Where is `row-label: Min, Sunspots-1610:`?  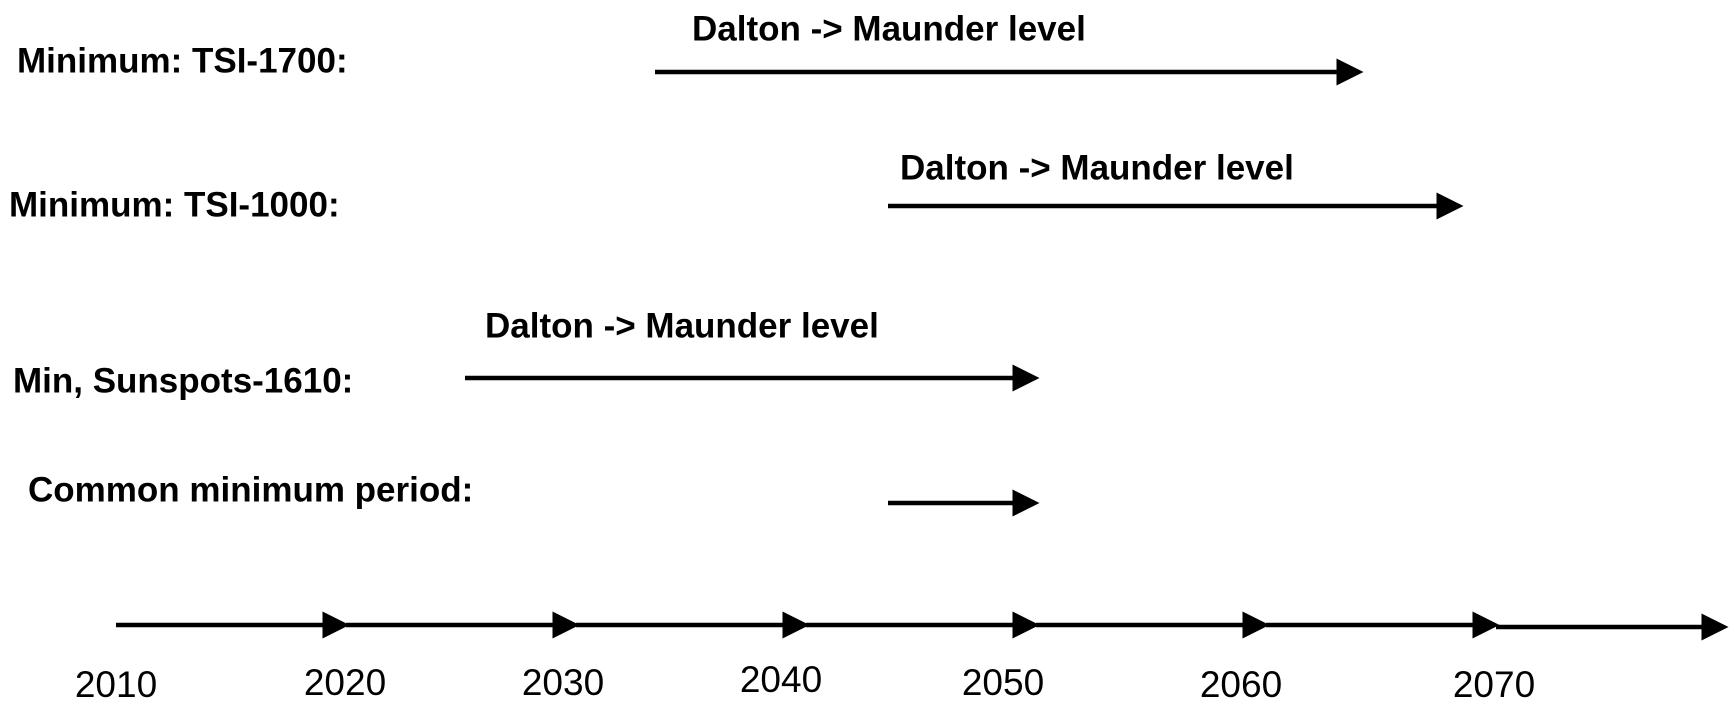 row-label: Min, Sunspots-1610: is located at coordinates (183, 380).